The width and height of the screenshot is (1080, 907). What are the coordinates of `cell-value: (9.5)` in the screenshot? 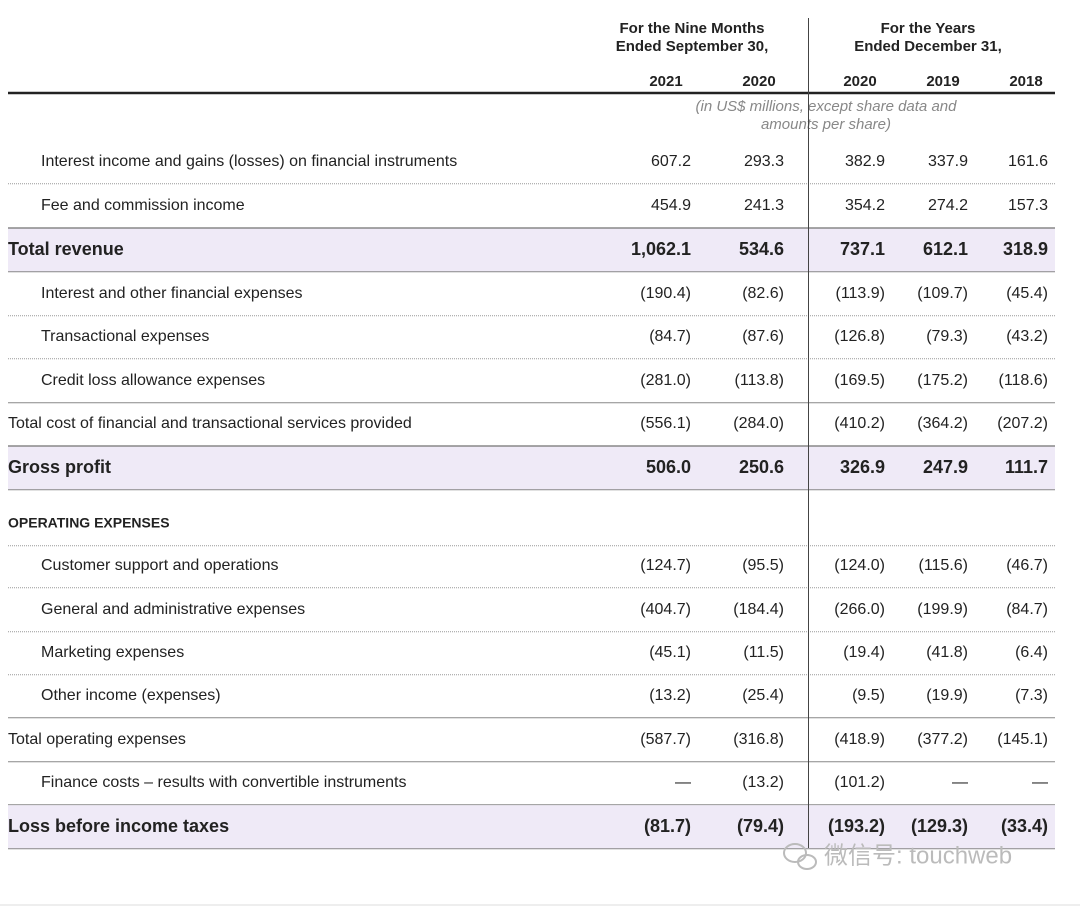 It's located at (868, 695).